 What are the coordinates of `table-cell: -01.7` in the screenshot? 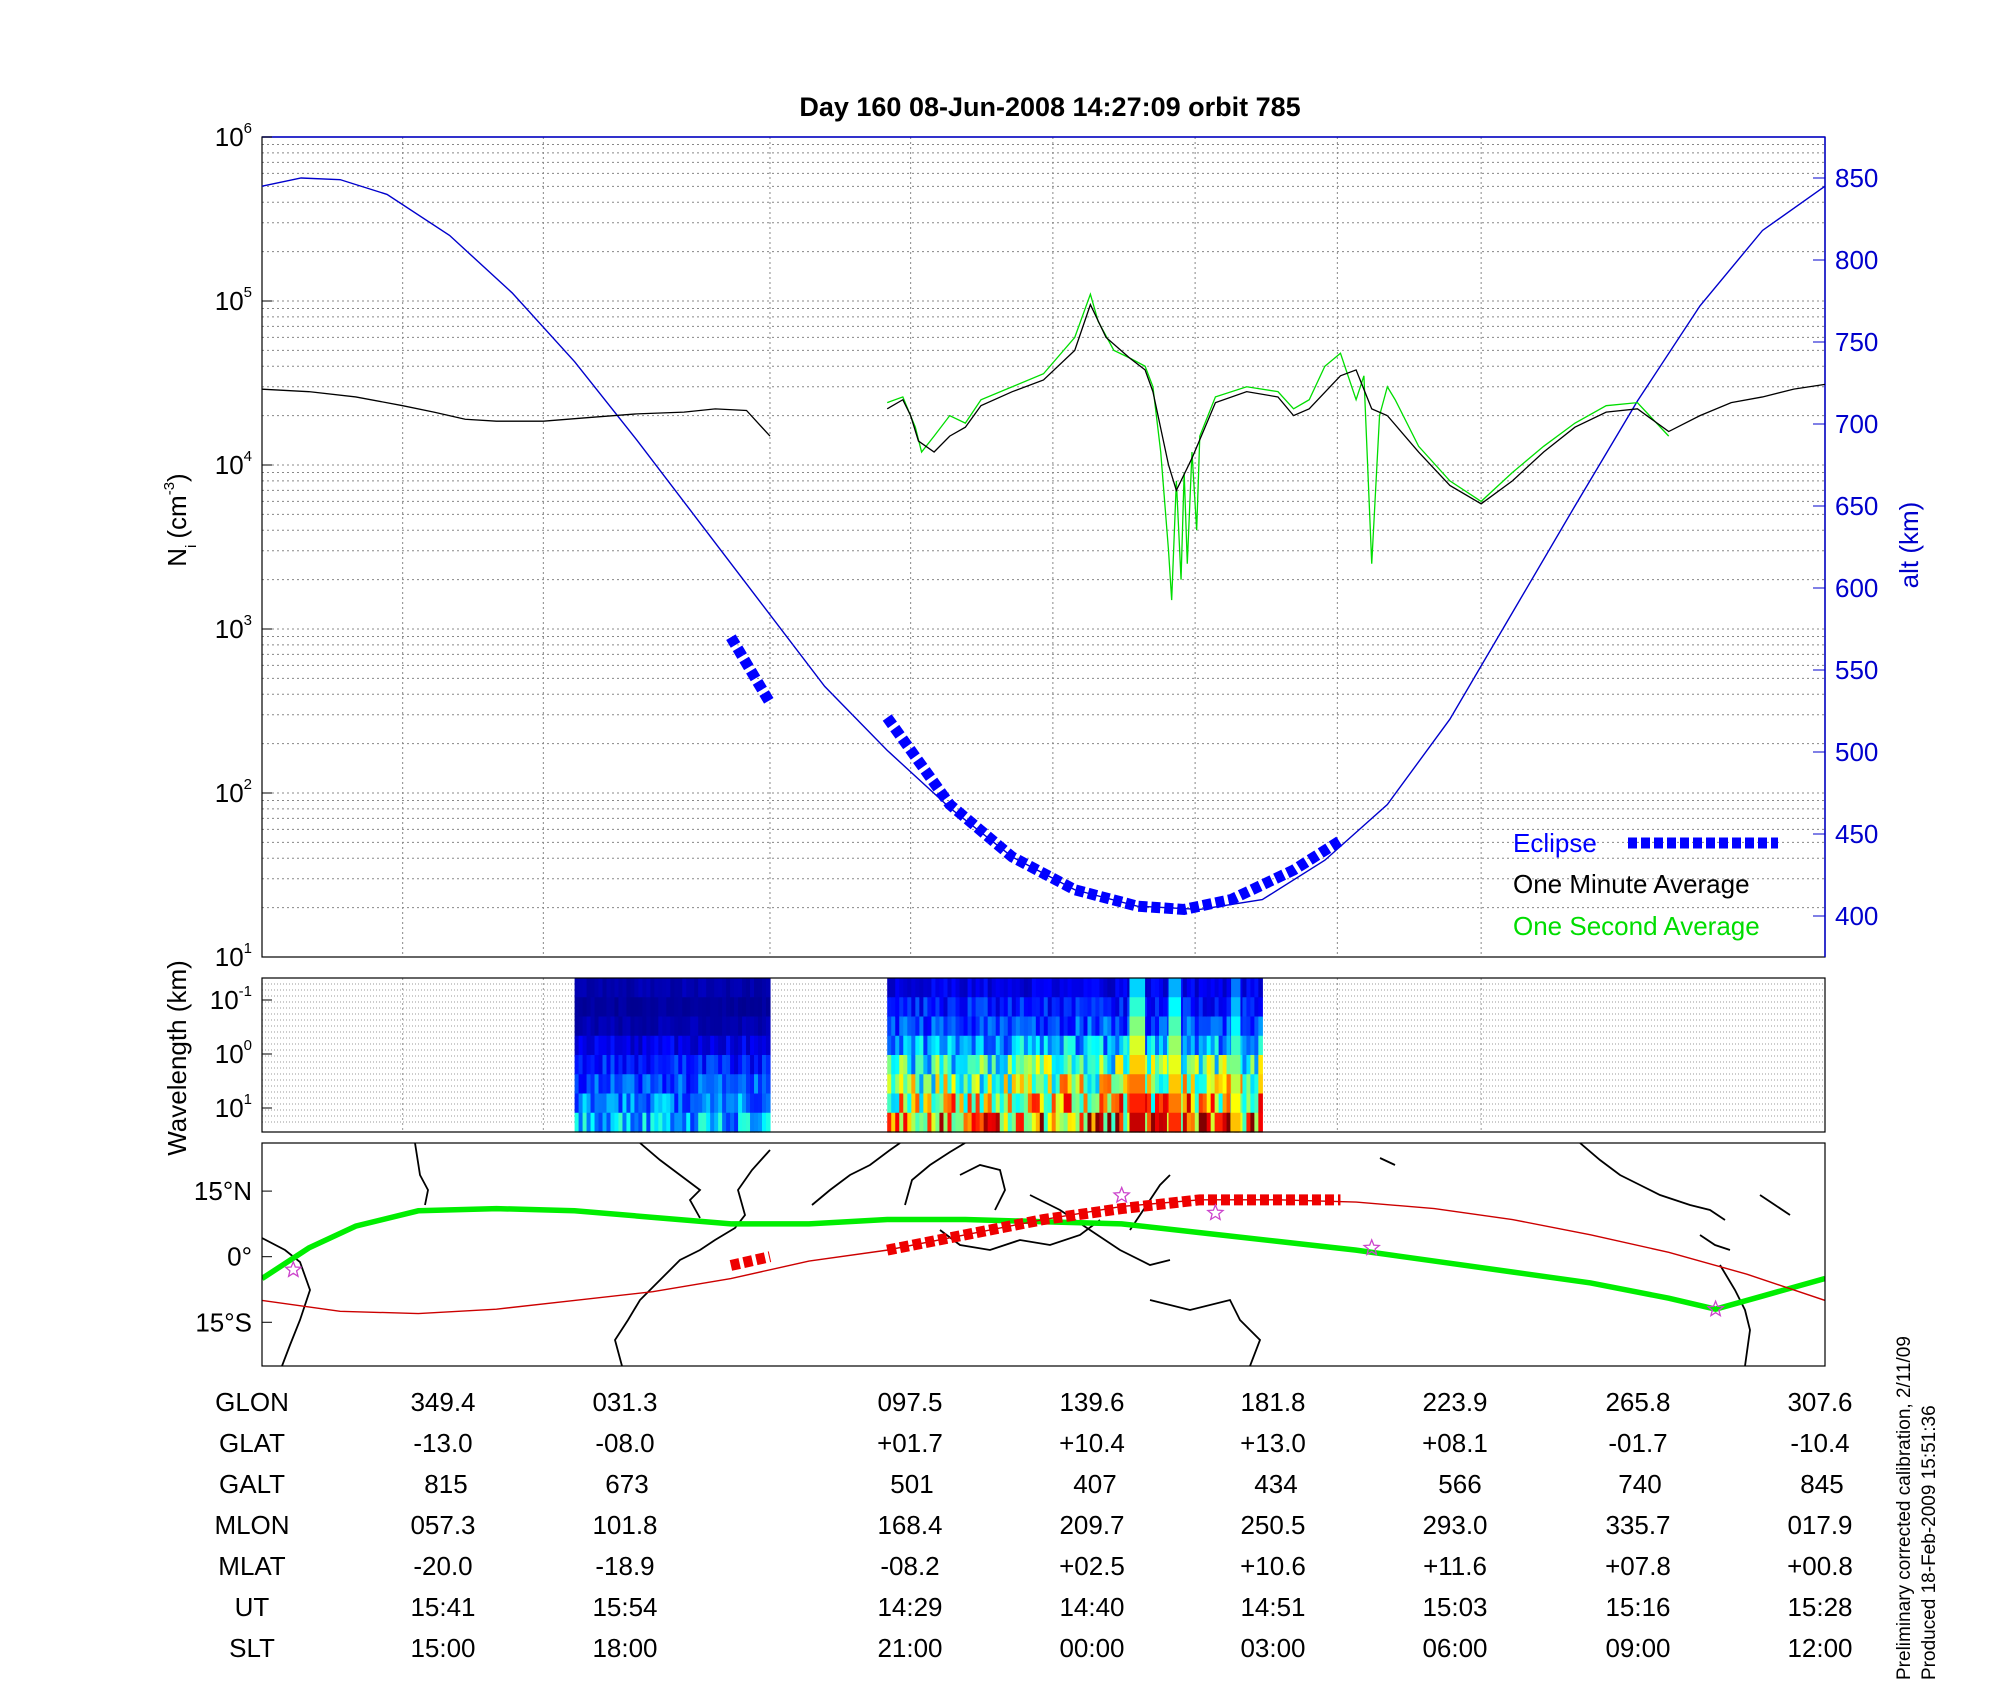 It's located at (1637, 1443).